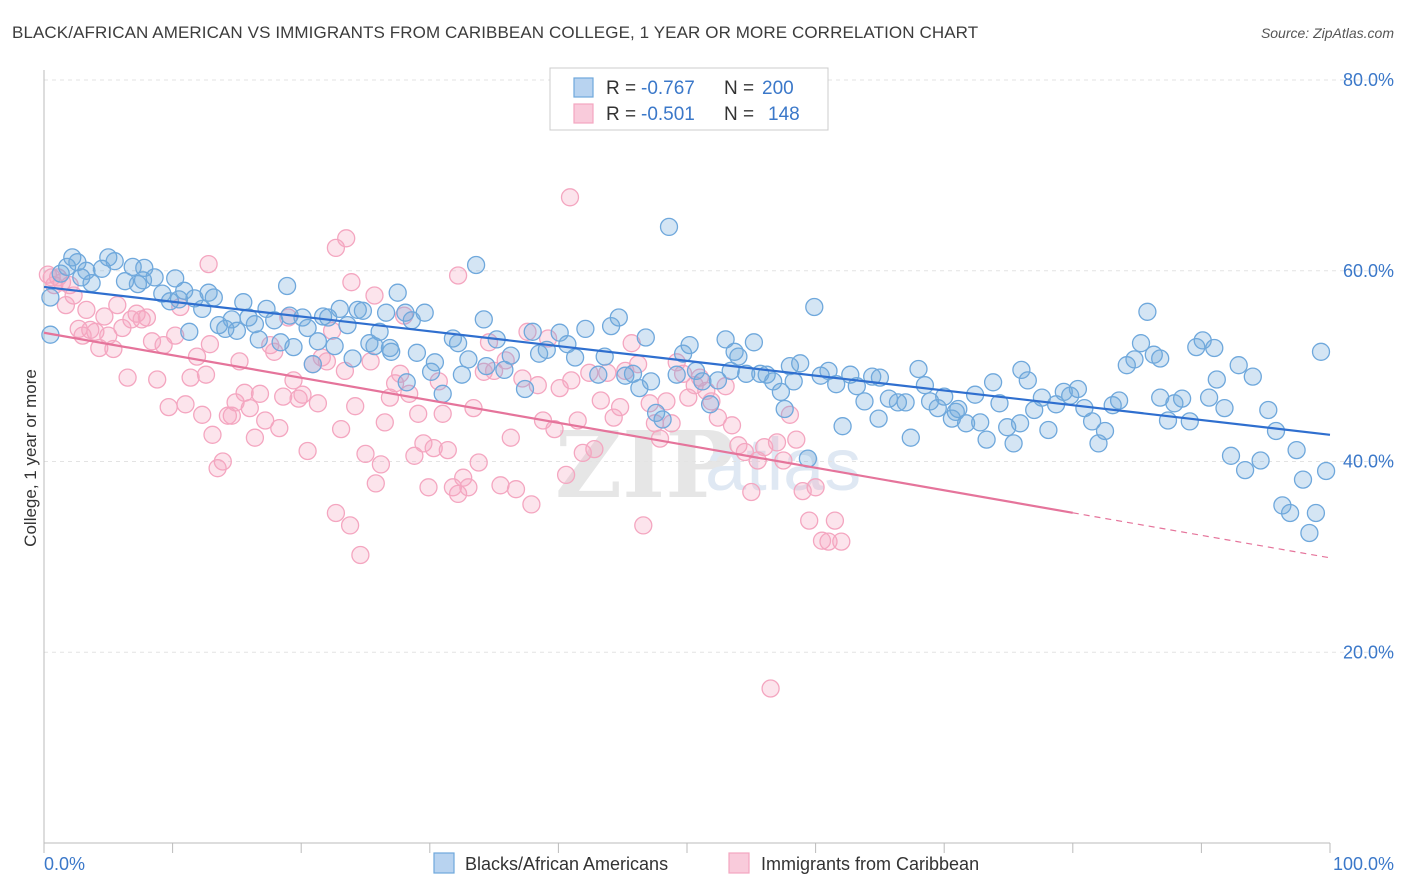 This screenshot has width=1406, height=892. I want to click on y-tick-label: 40.0%, so click(1368, 462).